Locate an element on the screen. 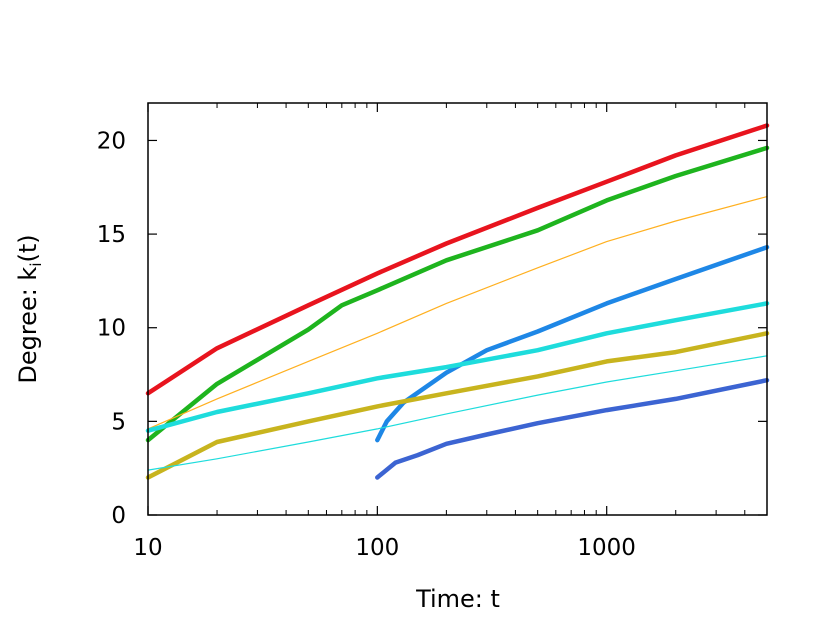  y-axis-title-subscript: i is located at coordinates (36, 265).